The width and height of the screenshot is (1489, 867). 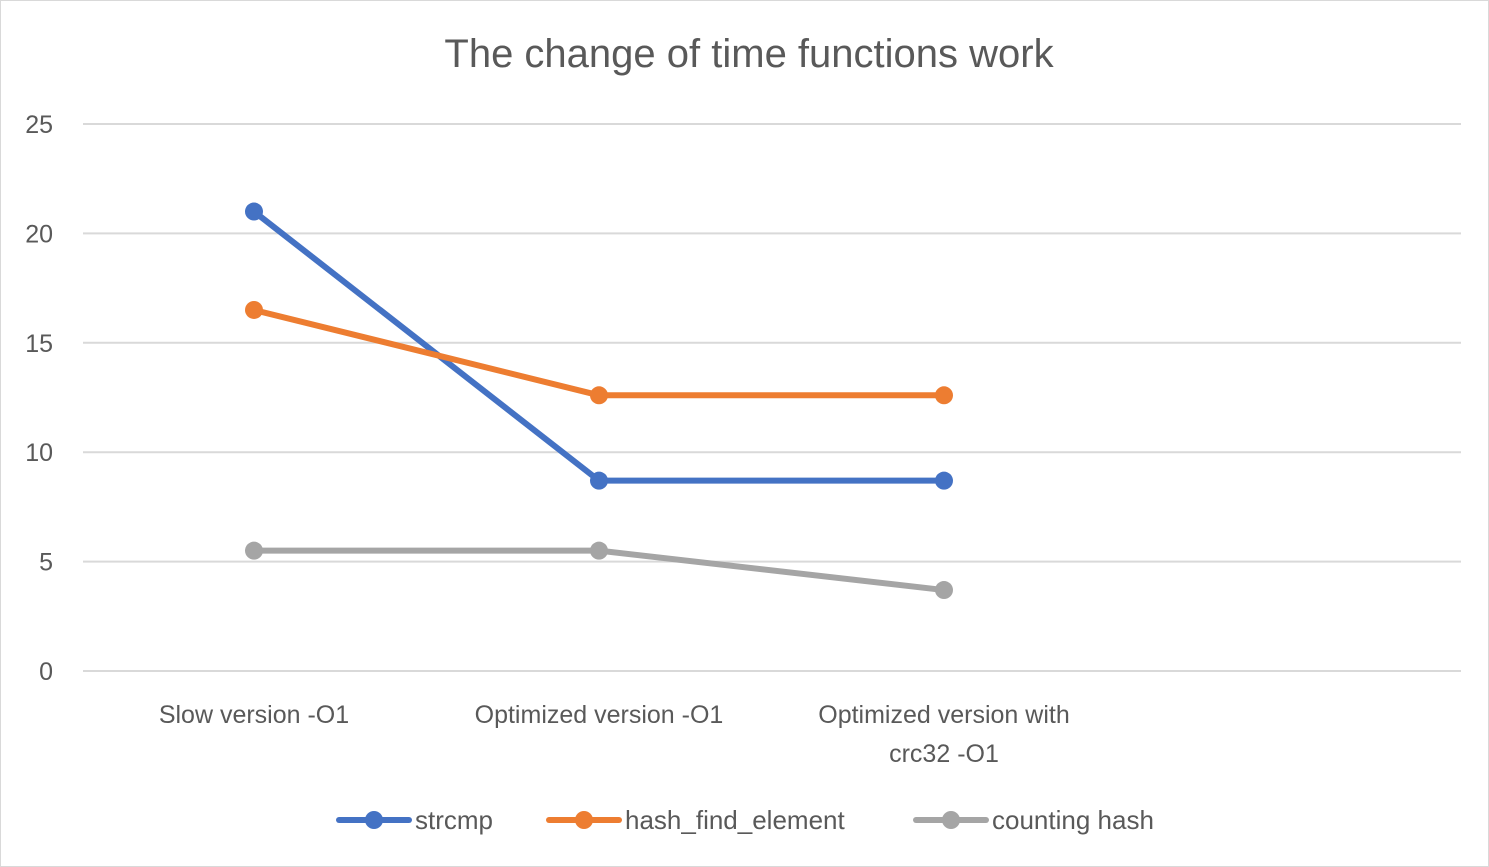 What do you see at coordinates (39, 453) in the screenshot?
I see `y-tick-label: 10` at bounding box center [39, 453].